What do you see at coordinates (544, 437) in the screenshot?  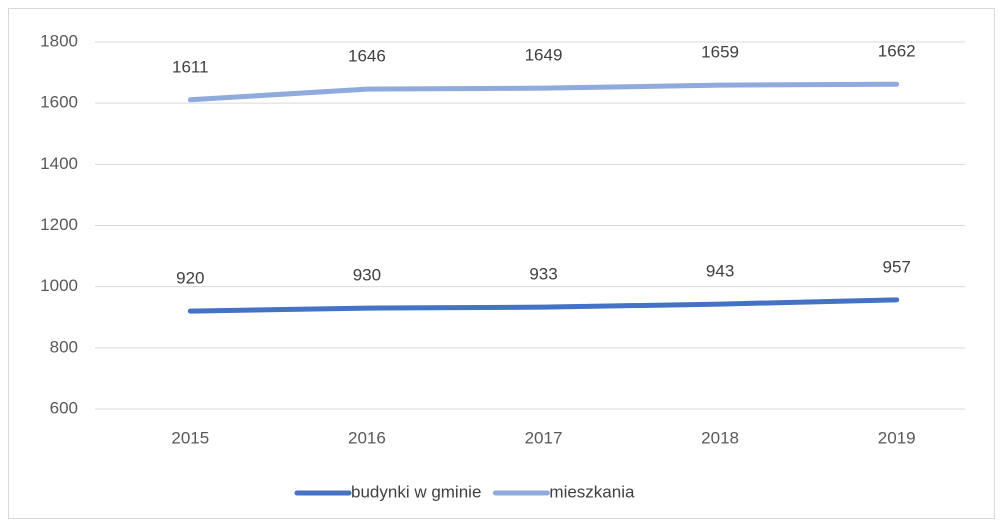 I see `x-tick-label: 2017` at bounding box center [544, 437].